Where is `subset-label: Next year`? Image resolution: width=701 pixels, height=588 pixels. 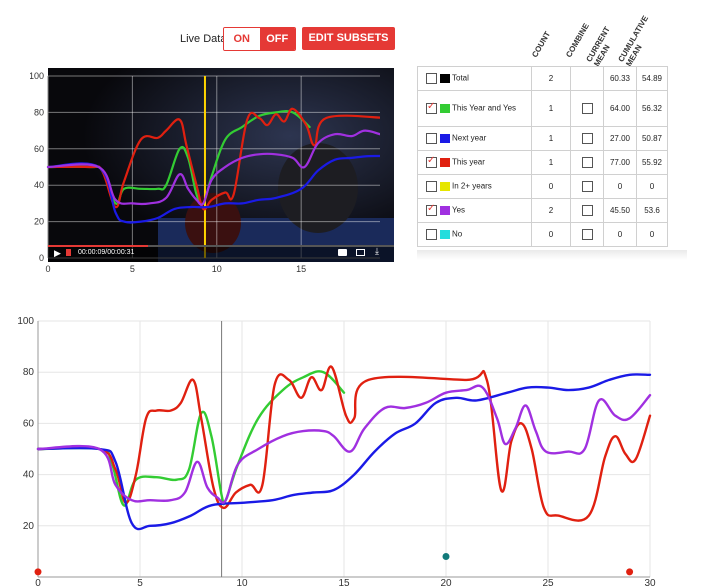
subset-label: Next year is located at coordinates (469, 138).